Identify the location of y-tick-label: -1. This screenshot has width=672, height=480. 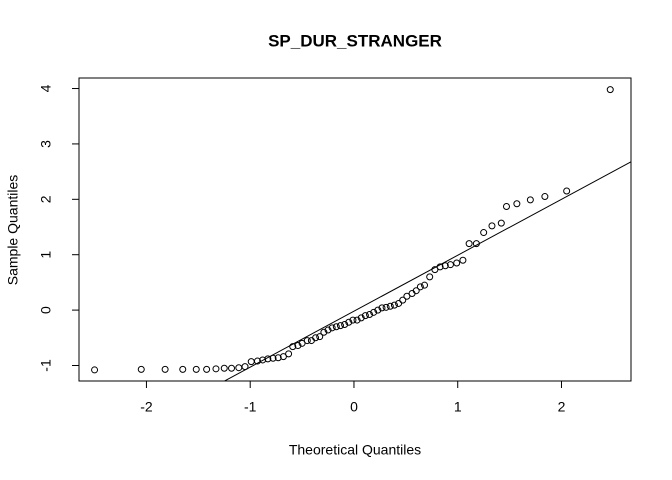
(46, 365).